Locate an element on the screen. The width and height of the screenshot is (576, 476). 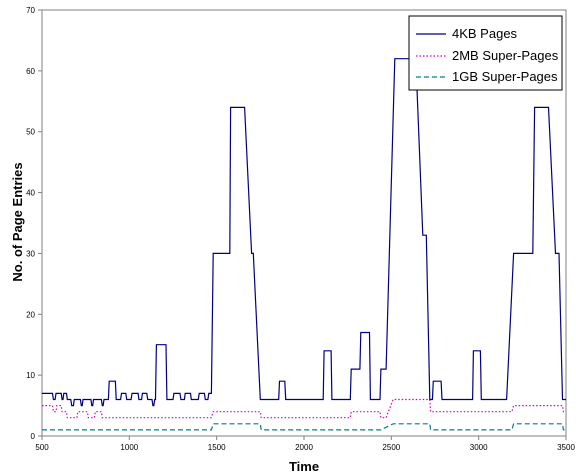
series-line-1gb is located at coordinates (304, 427).